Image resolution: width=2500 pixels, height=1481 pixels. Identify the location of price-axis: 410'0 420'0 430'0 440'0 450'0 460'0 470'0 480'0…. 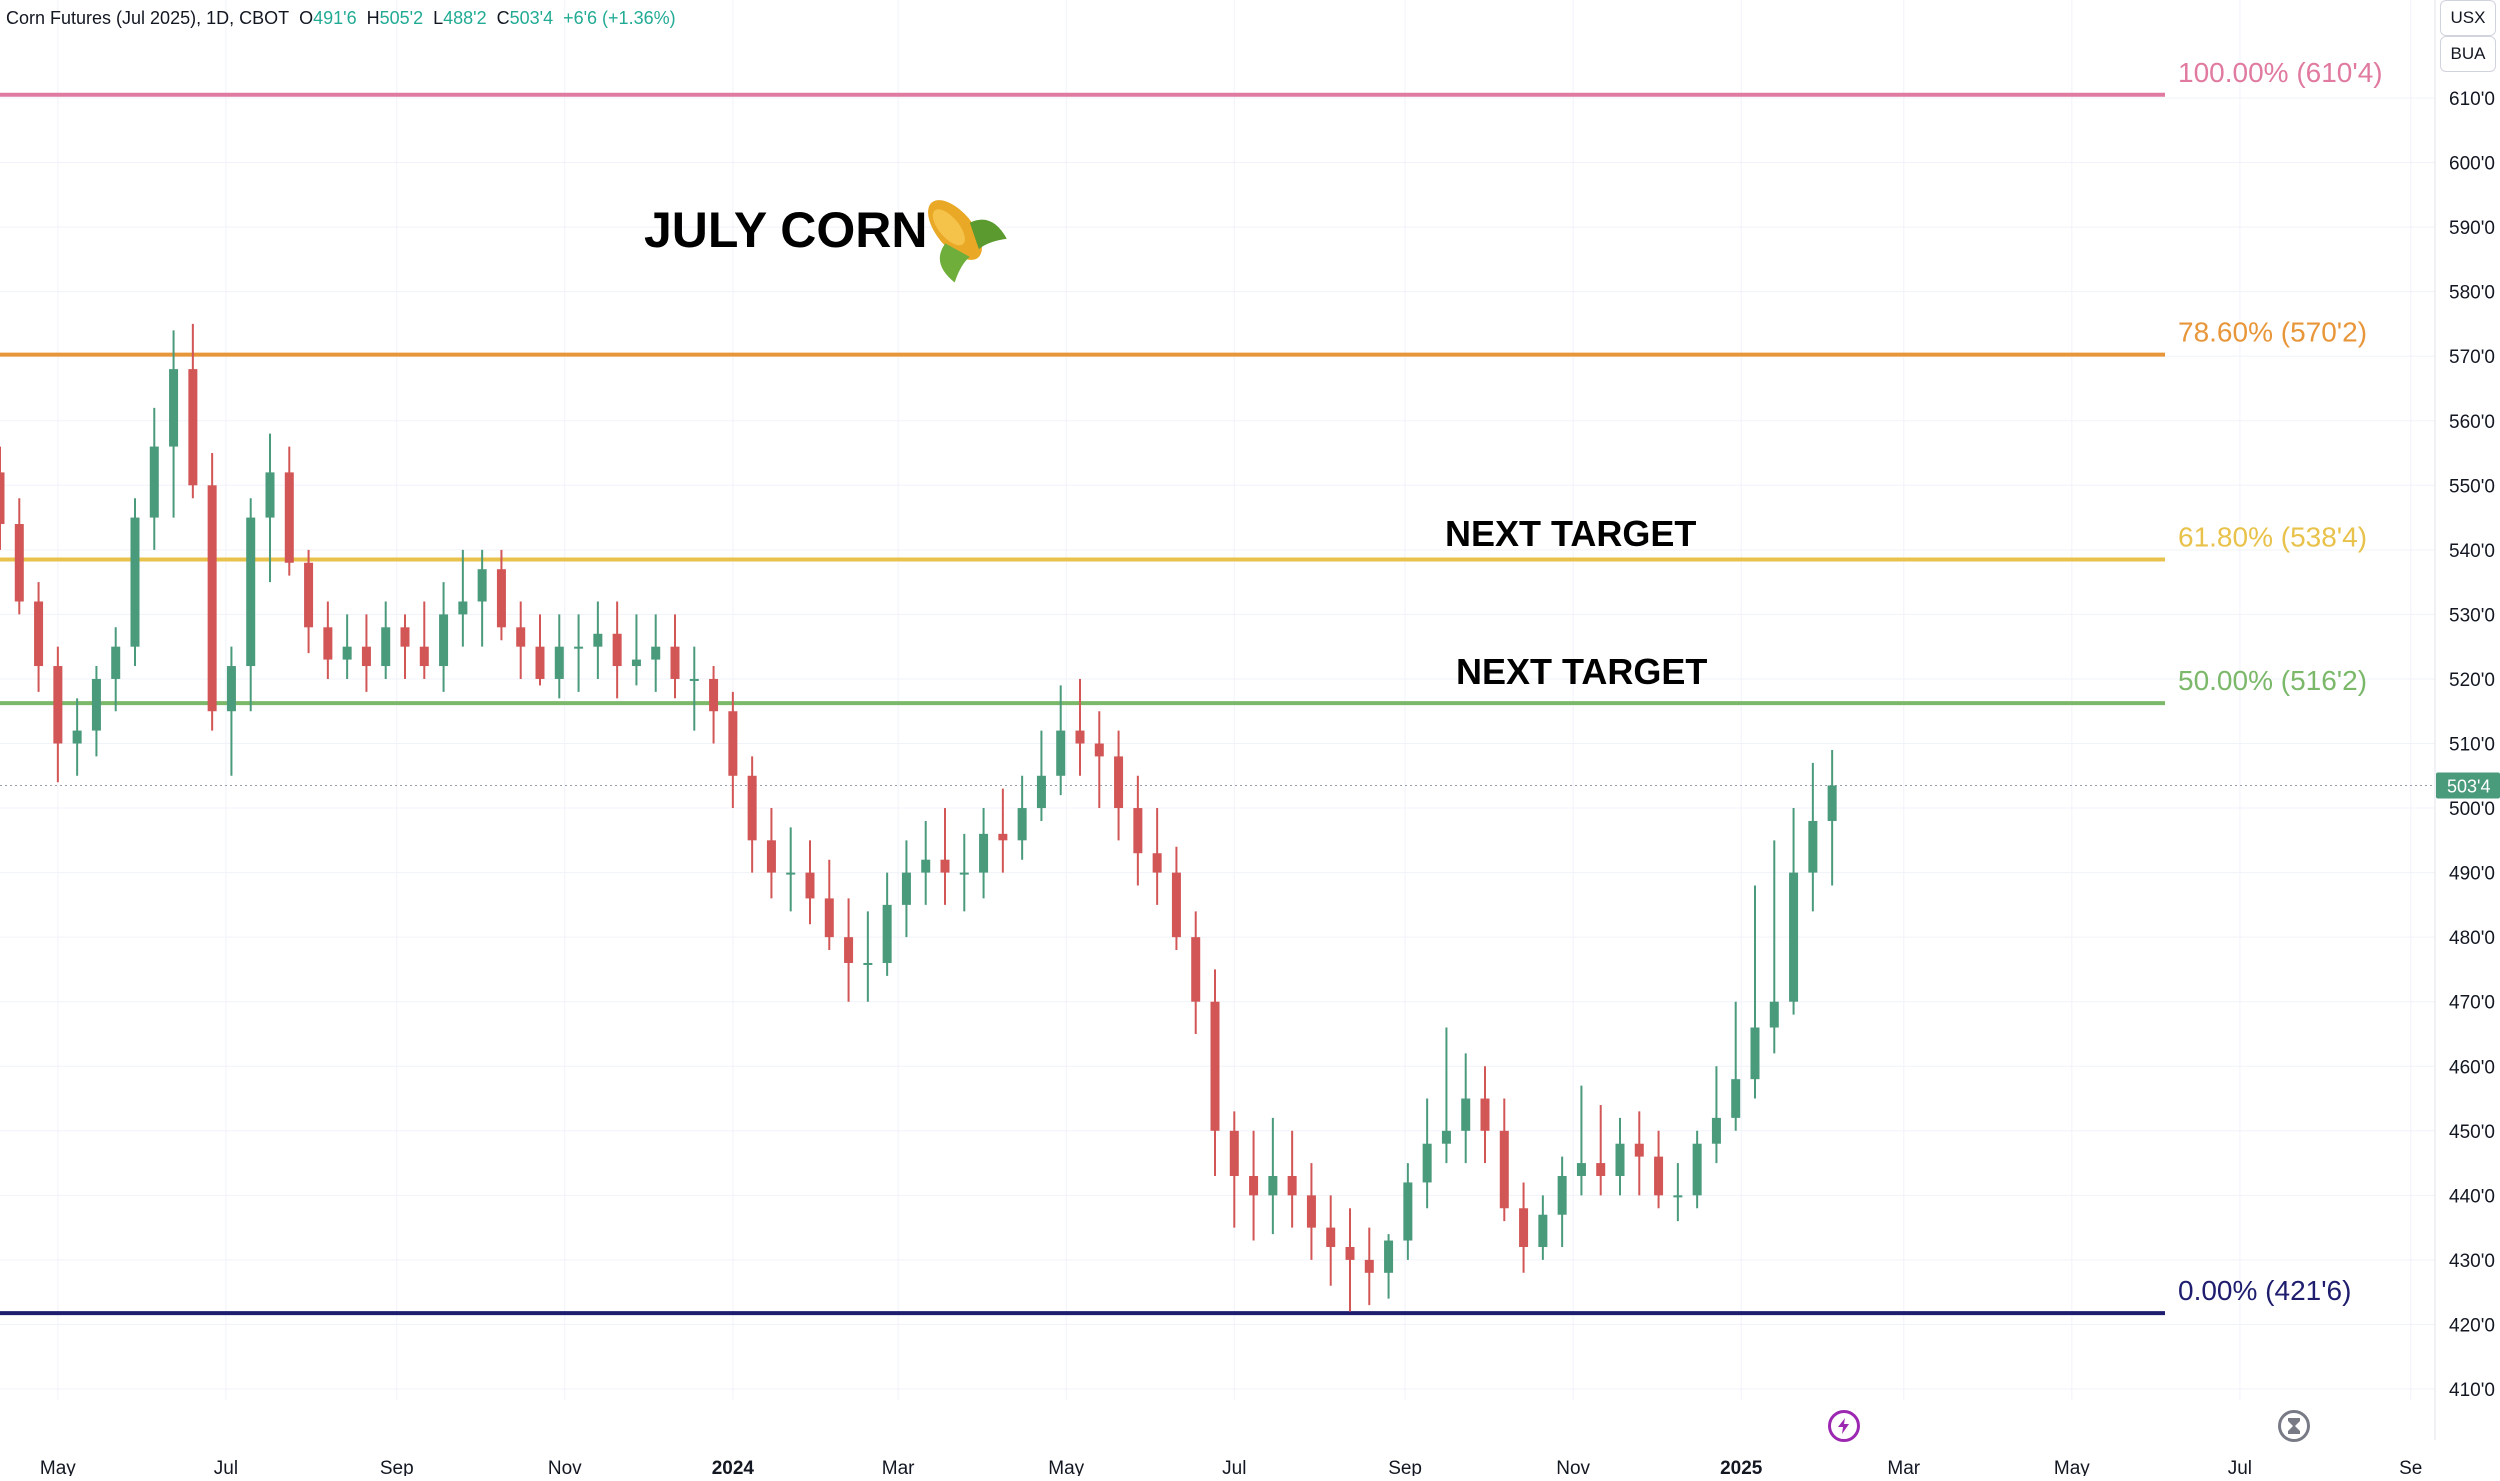
(2464, 720).